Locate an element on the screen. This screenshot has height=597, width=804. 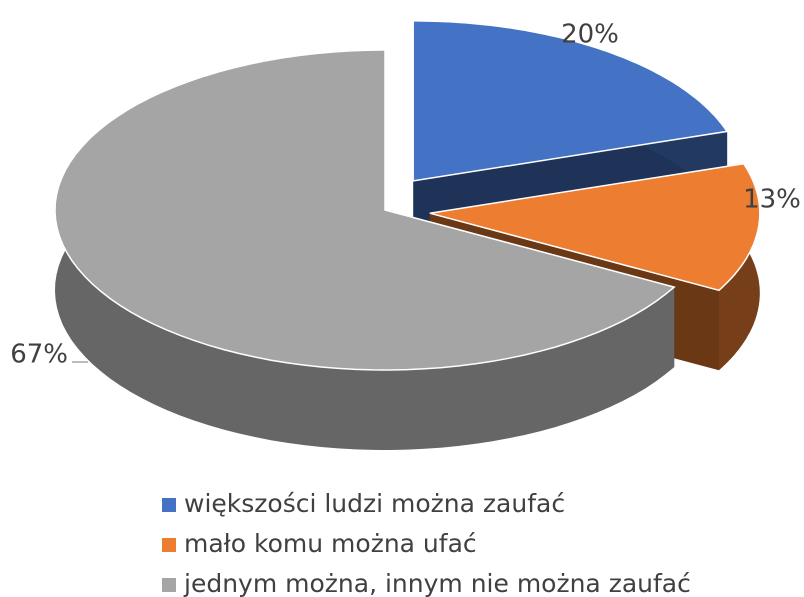
legend-label: większości ludzi można zaufać is located at coordinates (374, 503).